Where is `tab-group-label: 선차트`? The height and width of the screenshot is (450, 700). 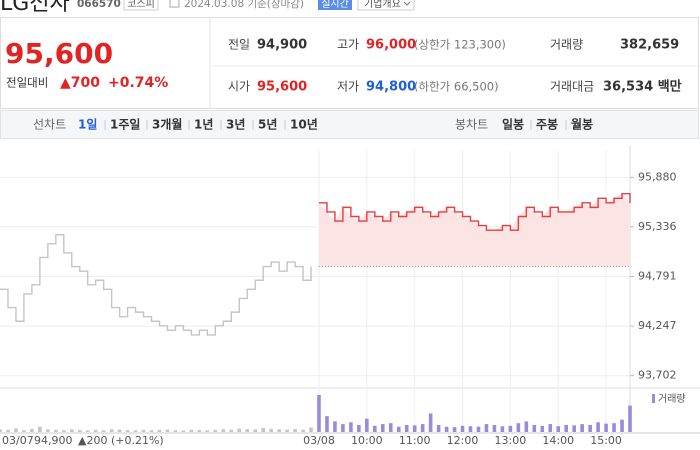 tab-group-label: 선차트 is located at coordinates (49, 125).